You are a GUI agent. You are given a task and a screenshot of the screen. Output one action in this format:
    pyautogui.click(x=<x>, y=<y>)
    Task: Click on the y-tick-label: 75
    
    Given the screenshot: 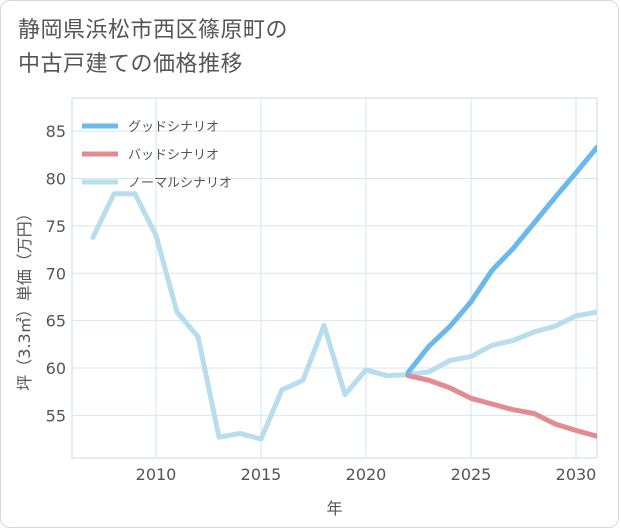 What is the action you would take?
    pyautogui.click(x=56, y=226)
    